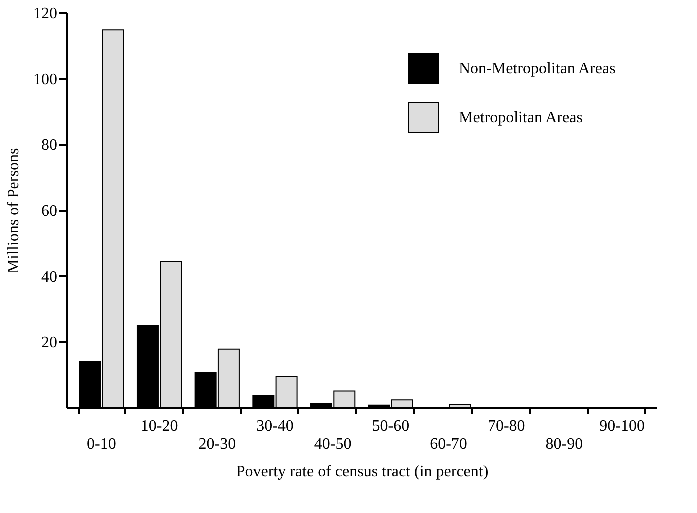  What do you see at coordinates (50, 277) in the screenshot?
I see `y-tick-label: 40` at bounding box center [50, 277].